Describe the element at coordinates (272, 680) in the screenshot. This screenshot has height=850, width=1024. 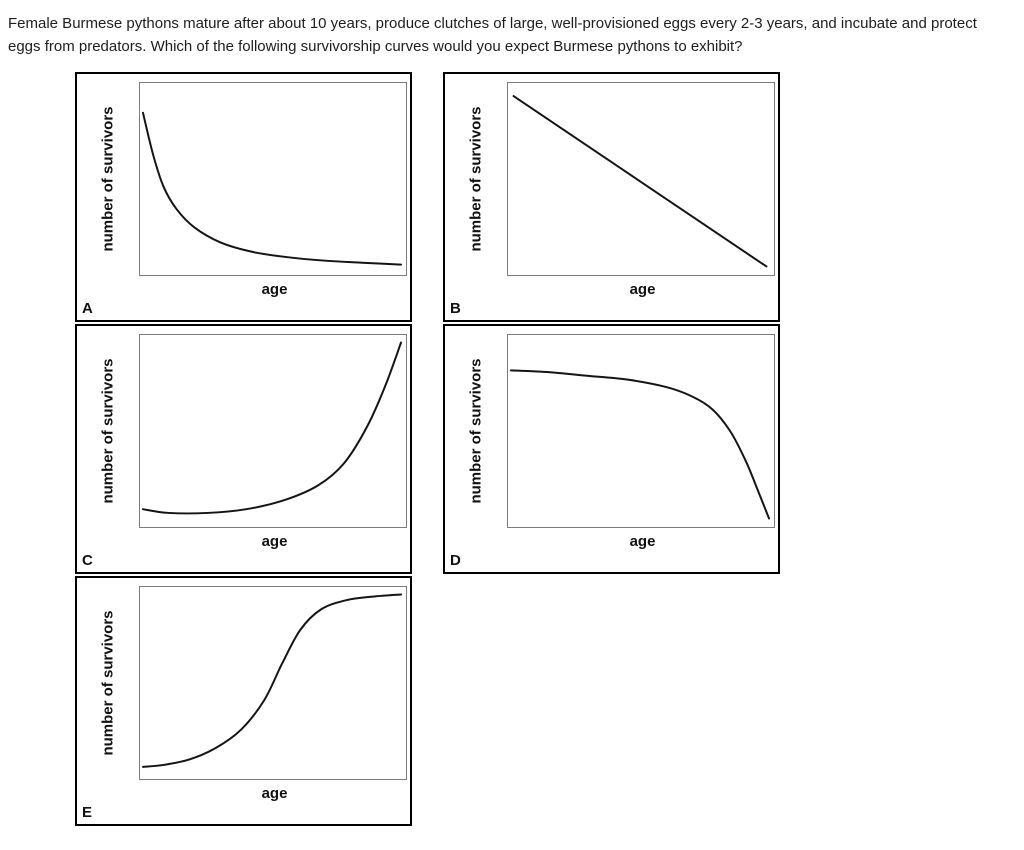
I see `survivorship-curve-e` at that location.